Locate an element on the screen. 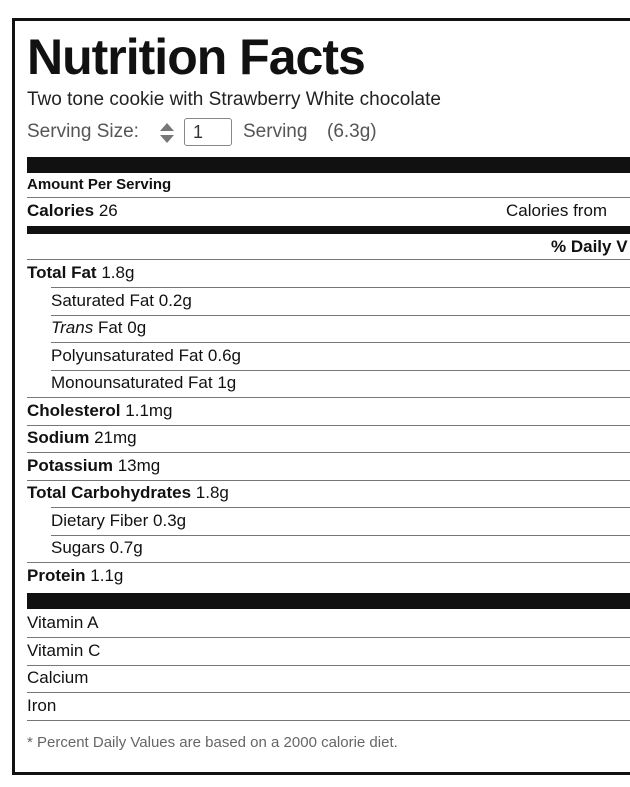 The image size is (630, 787). nutrient-name: Cholesterol is located at coordinates (74, 410).